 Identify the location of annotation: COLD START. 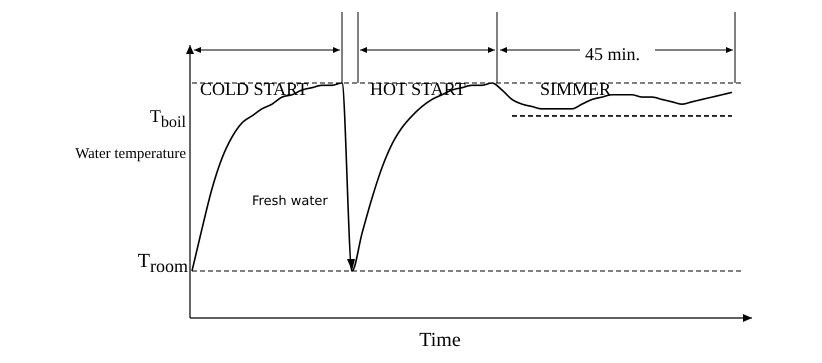
(254, 89).